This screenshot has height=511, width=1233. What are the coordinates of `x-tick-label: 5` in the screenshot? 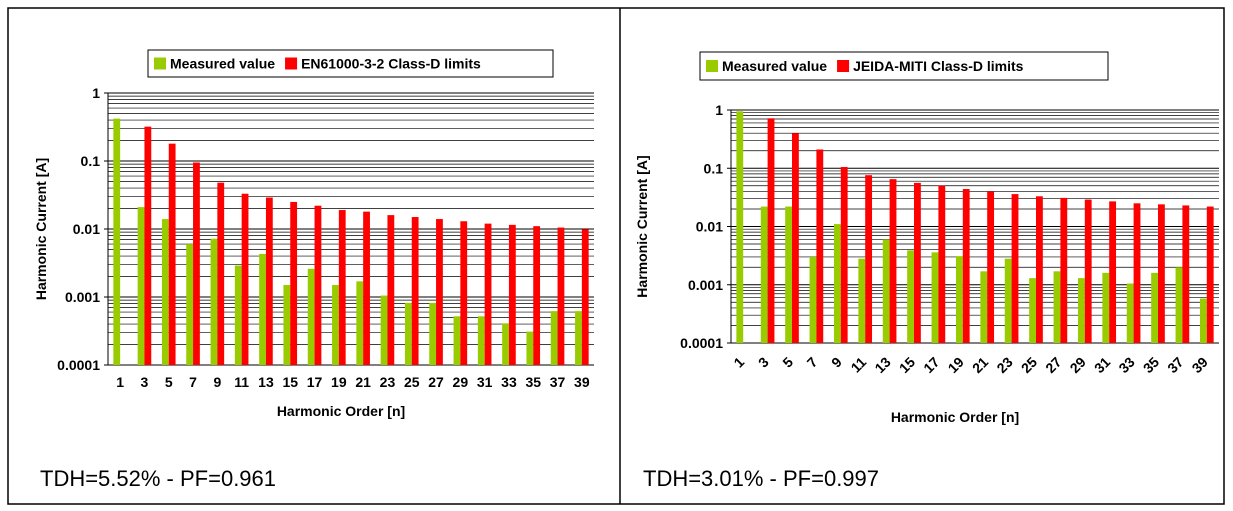 It's located at (169, 382).